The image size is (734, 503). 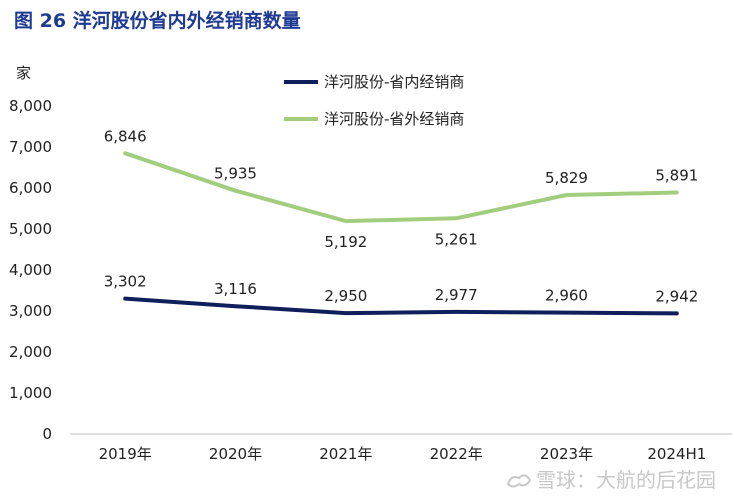 I want to click on data-label: 2,977, so click(x=456, y=295).